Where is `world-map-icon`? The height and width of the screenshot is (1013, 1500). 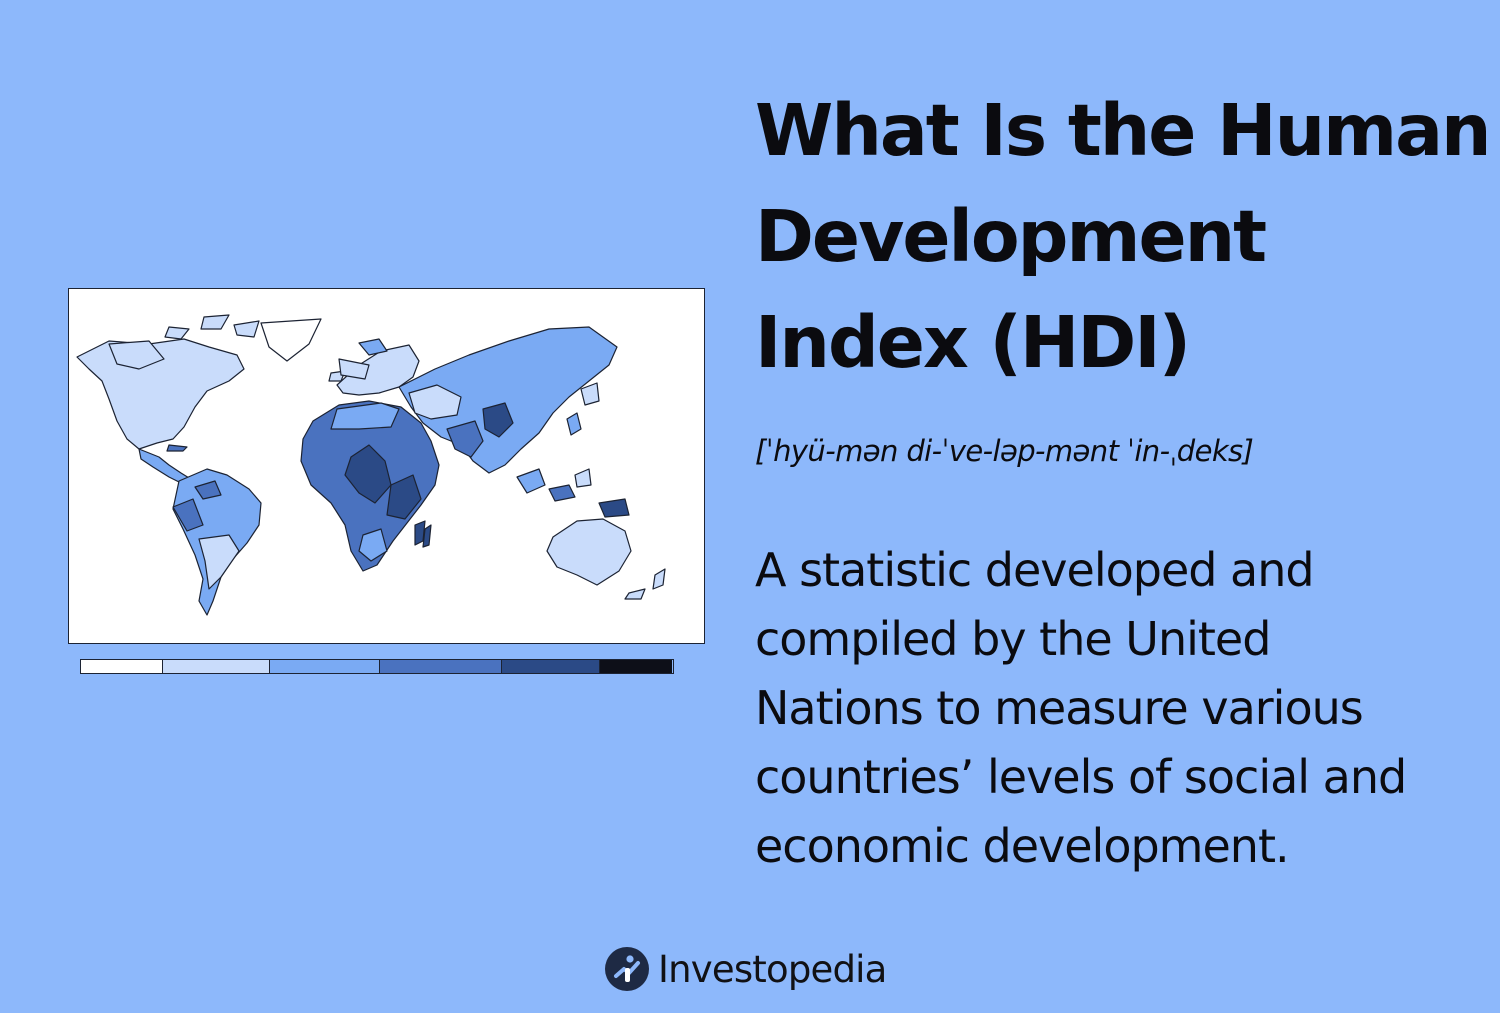 world-map-icon is located at coordinates (371, 465).